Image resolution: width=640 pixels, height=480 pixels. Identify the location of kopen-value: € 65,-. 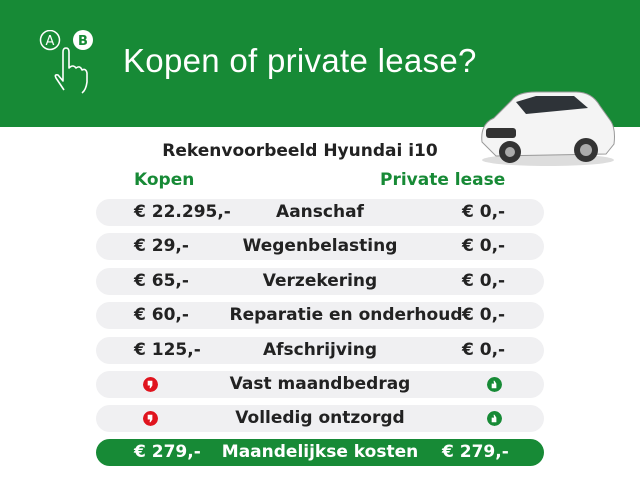
(161, 281).